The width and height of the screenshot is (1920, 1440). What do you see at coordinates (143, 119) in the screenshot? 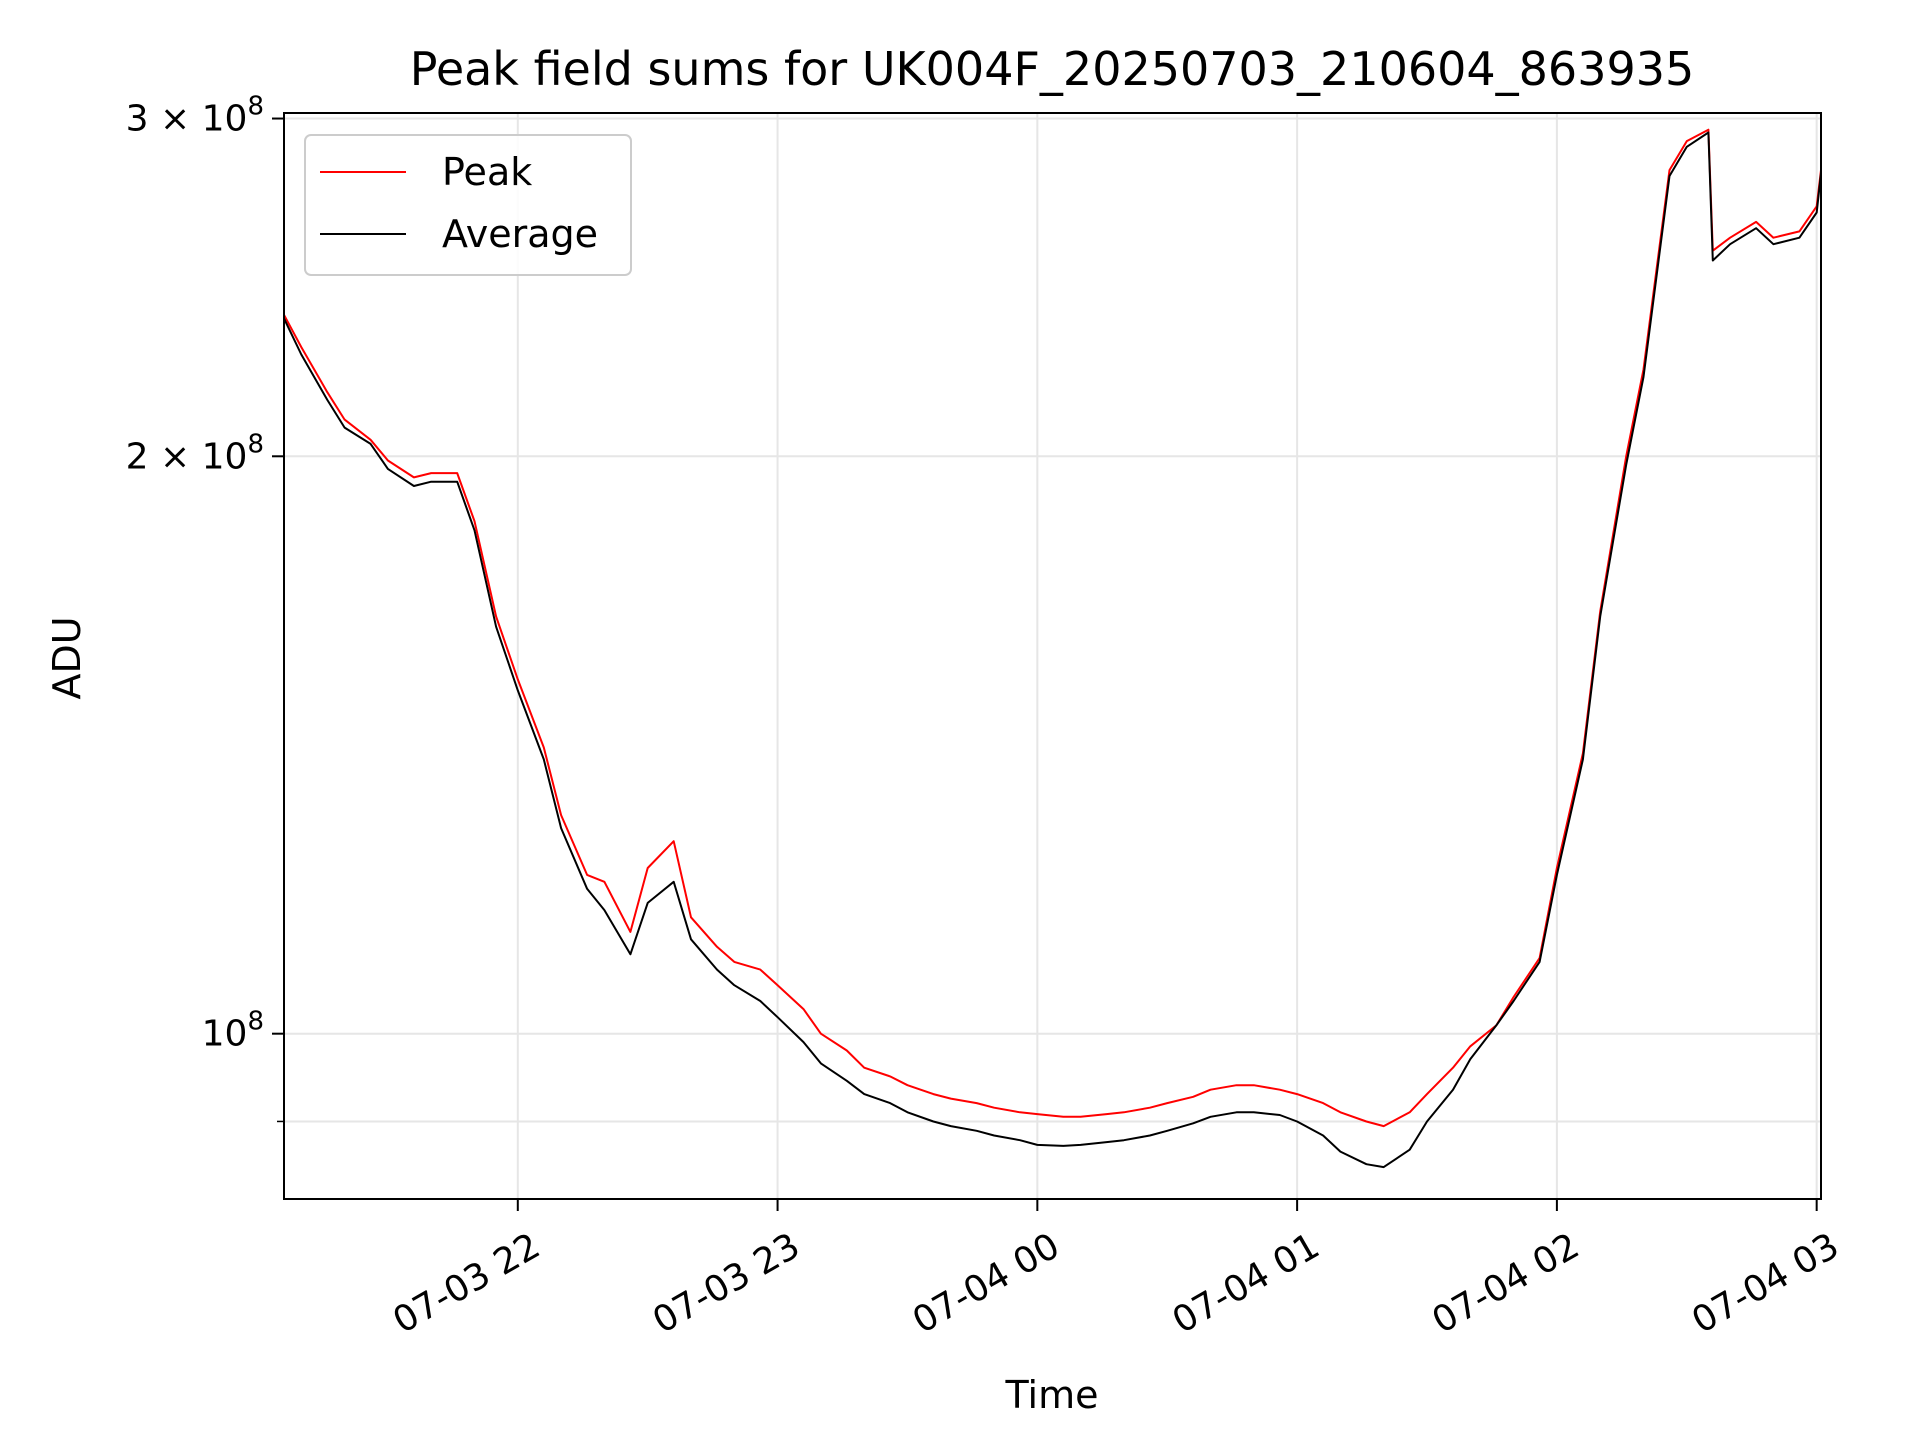
I see `y-tick-mantissa: 3` at bounding box center [143, 119].